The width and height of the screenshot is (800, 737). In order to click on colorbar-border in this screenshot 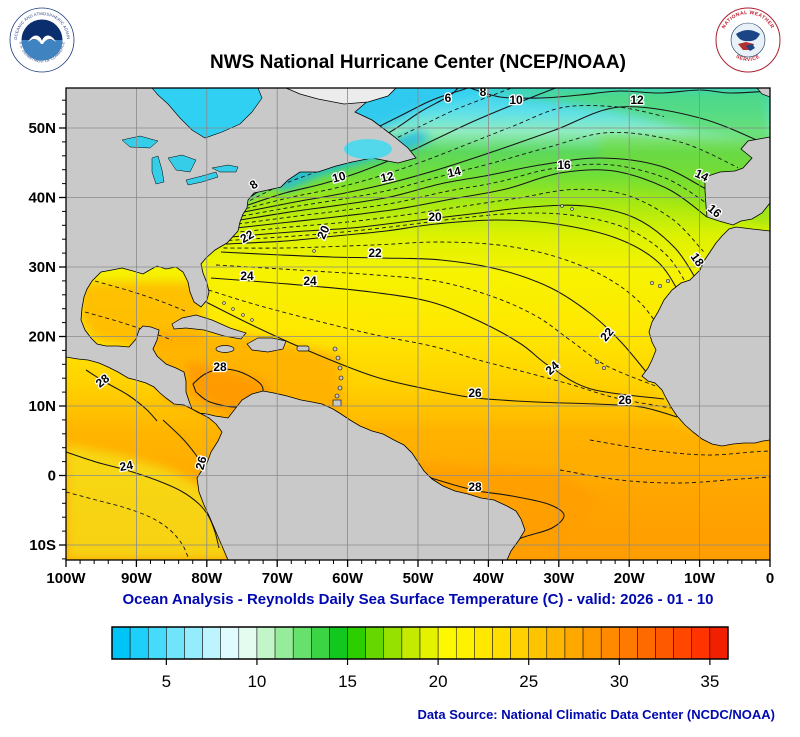, I will do `click(420, 643)`.